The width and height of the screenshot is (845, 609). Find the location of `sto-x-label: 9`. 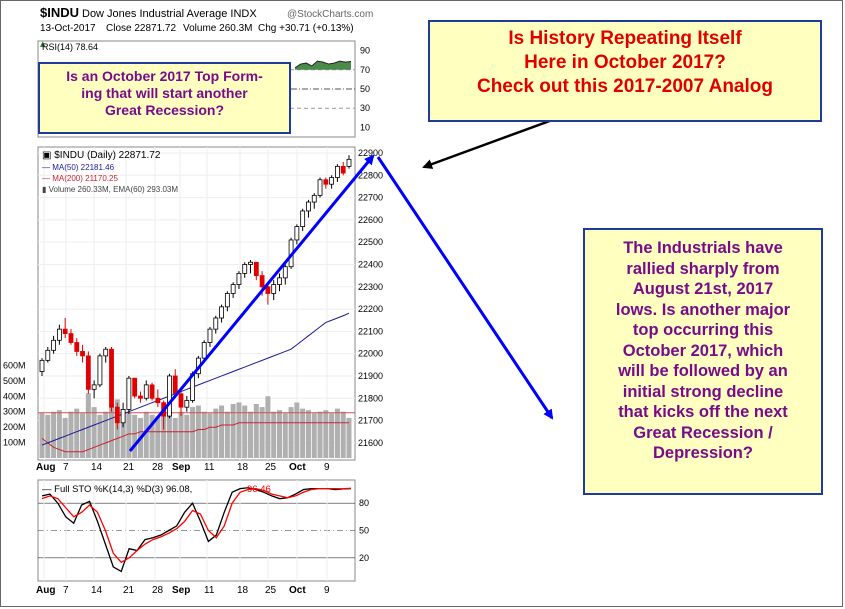

sto-x-label: 9 is located at coordinates (327, 590).